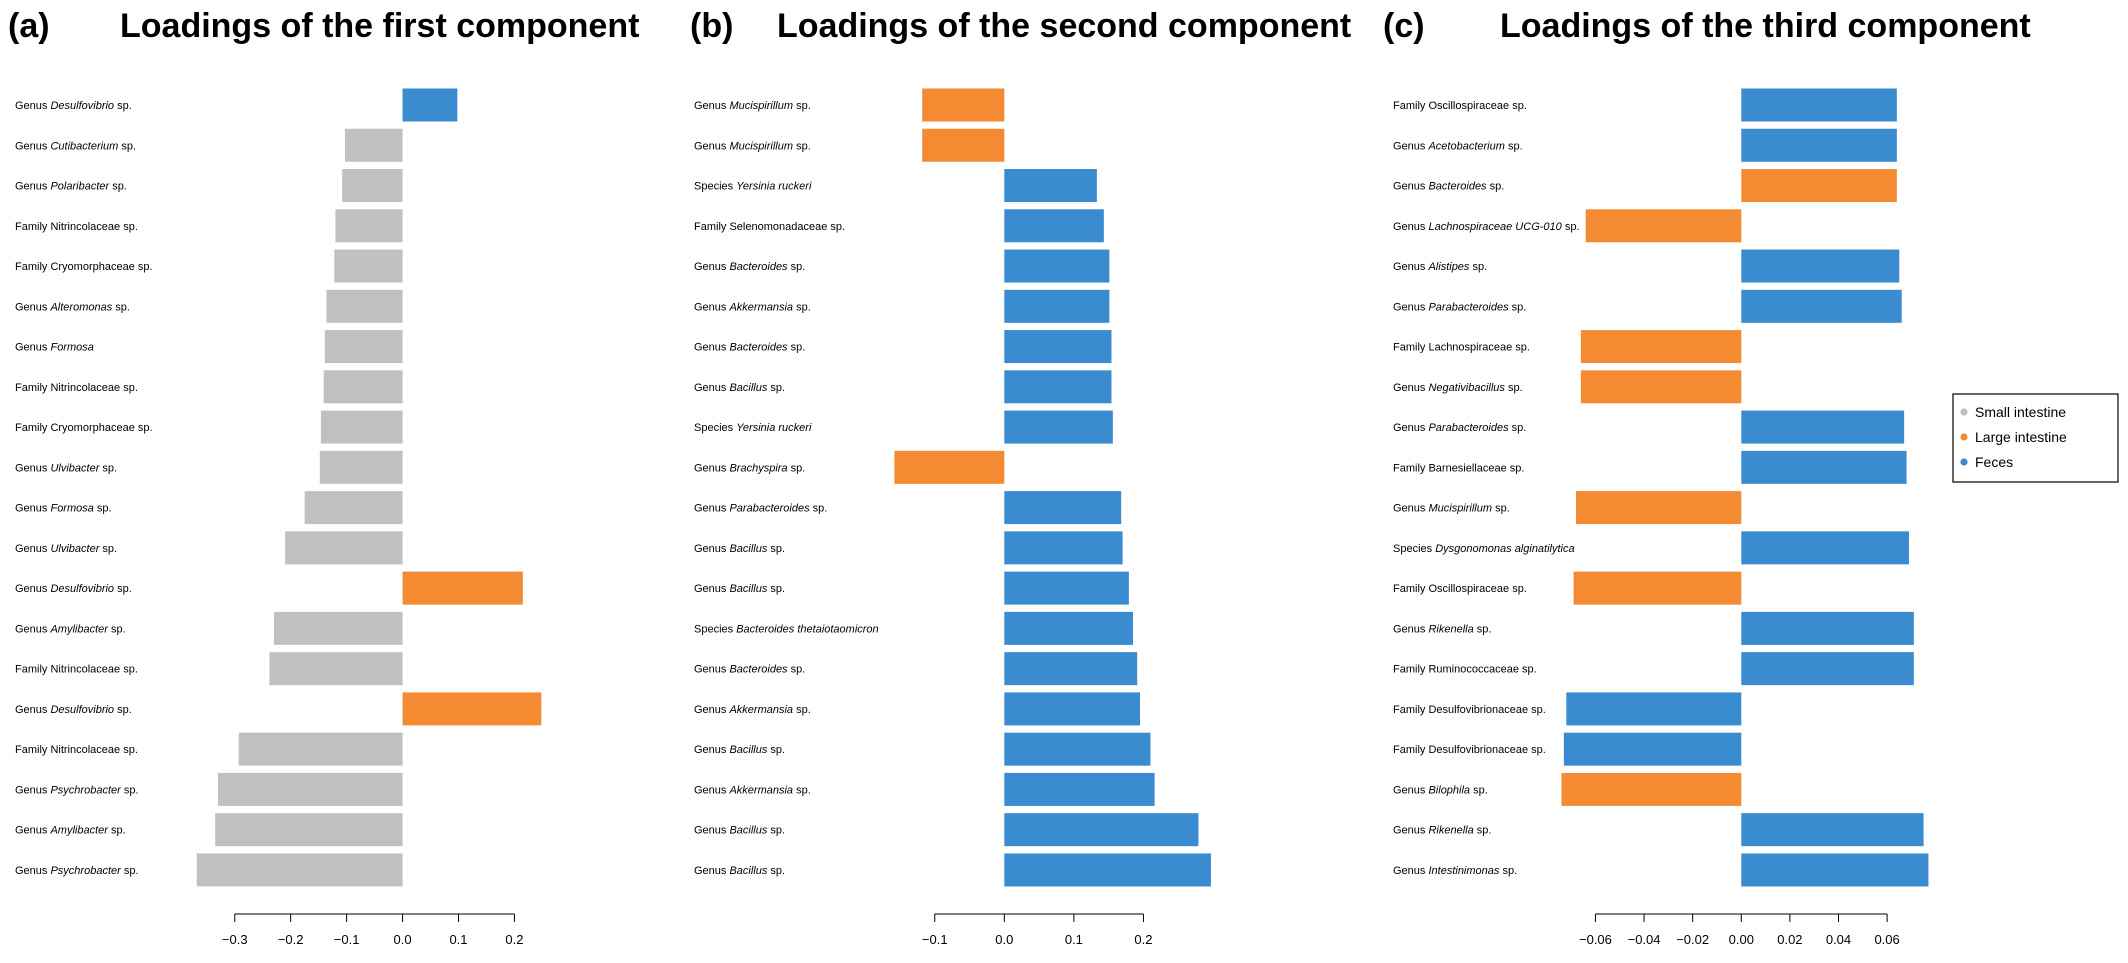  I want to click on panel-title: Loadings of the first component, so click(379, 26).